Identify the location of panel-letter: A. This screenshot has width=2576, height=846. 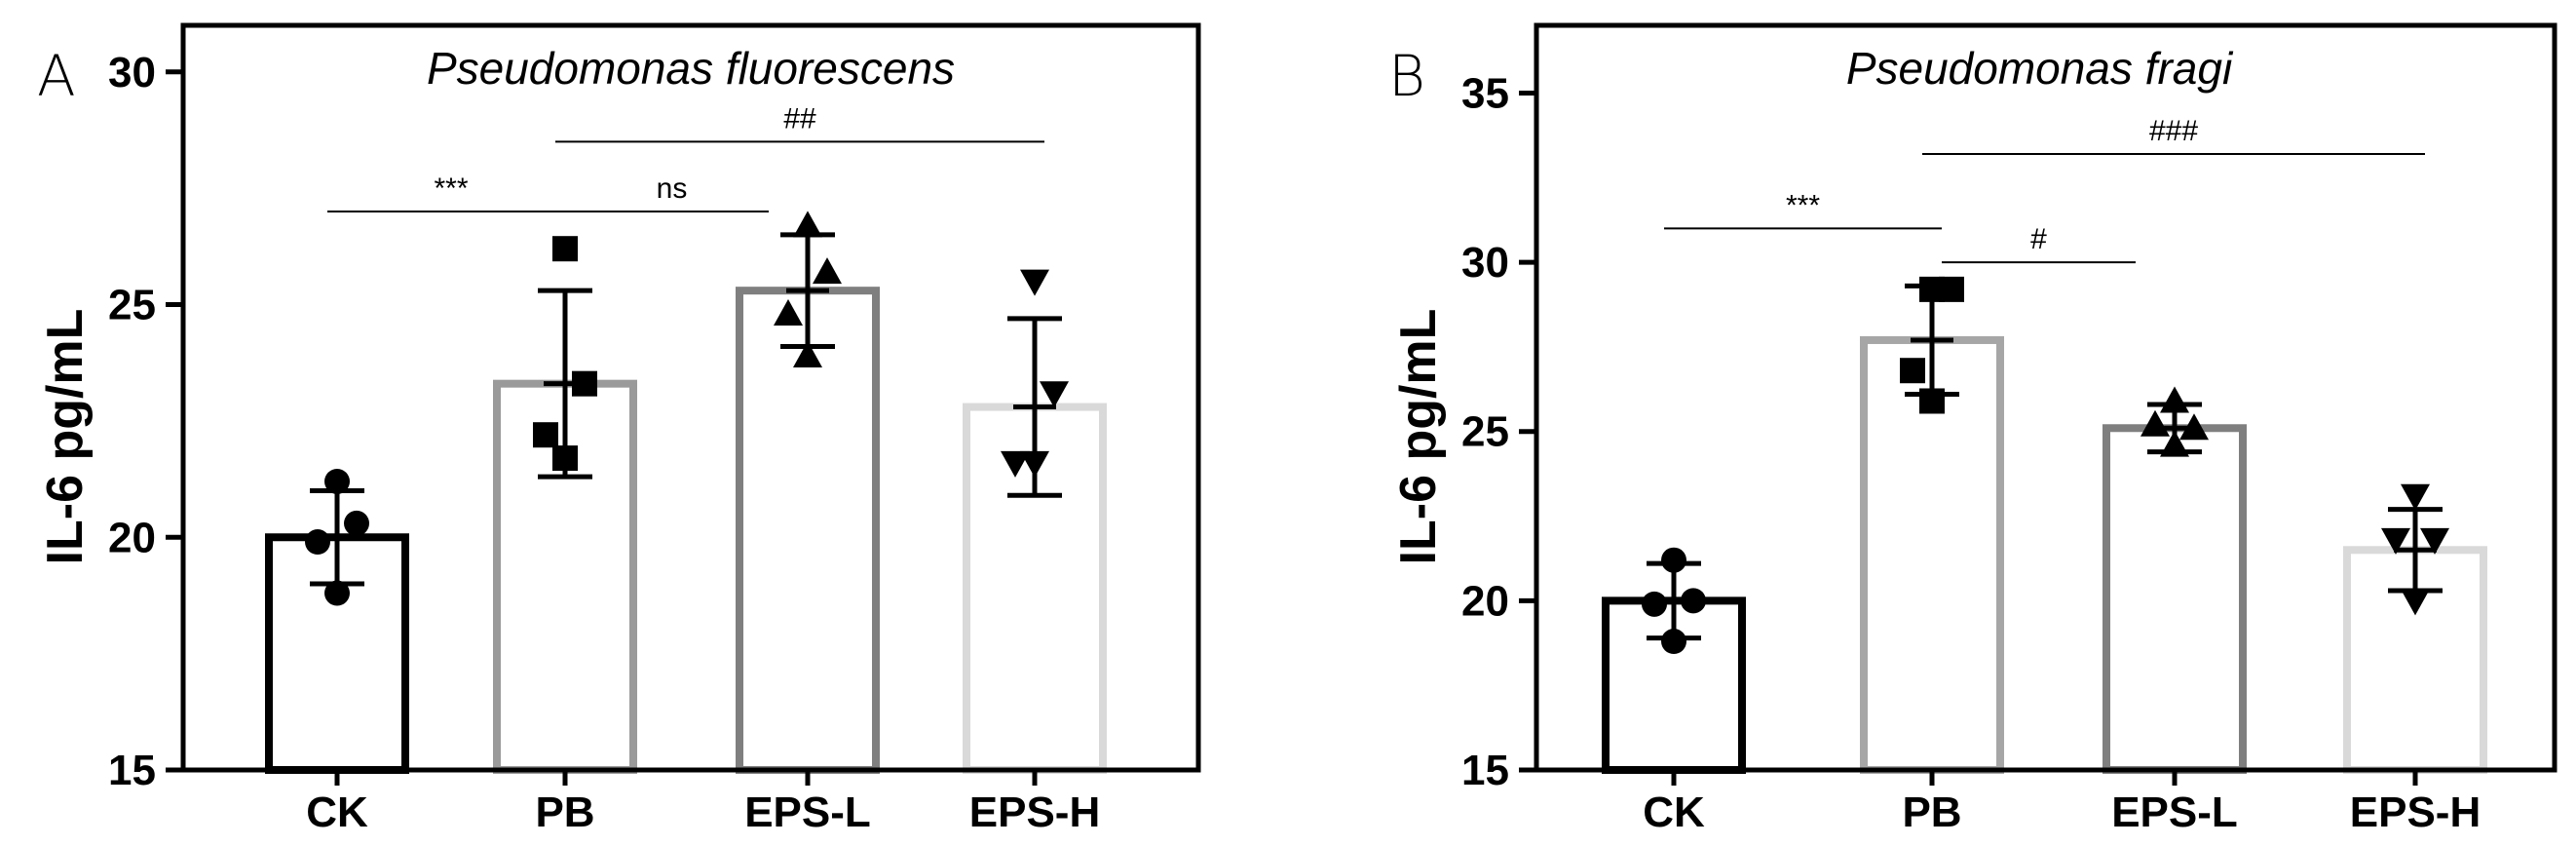
(56, 76).